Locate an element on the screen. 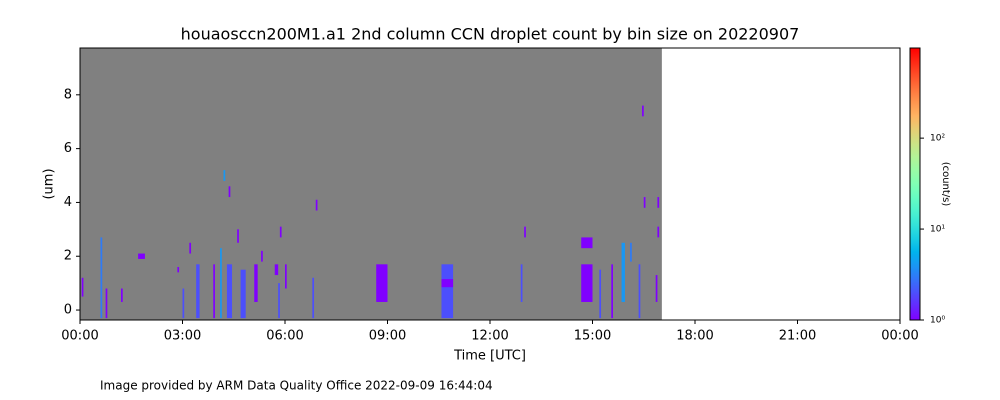 The width and height of the screenshot is (1000, 400). y-tick-label: 8 is located at coordinates (68, 94).